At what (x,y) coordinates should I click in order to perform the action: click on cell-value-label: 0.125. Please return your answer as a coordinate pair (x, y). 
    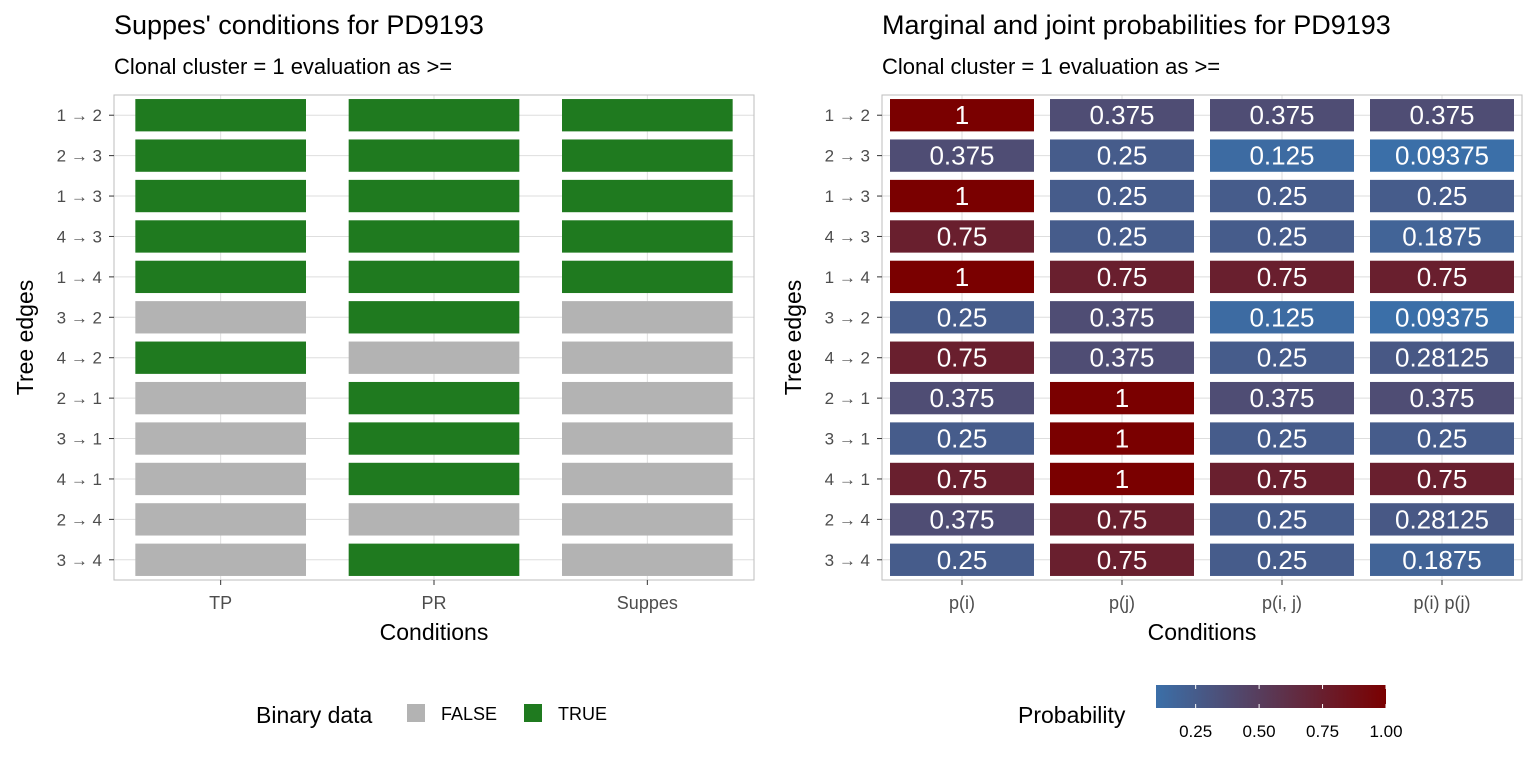
    Looking at the image, I should click on (1281, 317).